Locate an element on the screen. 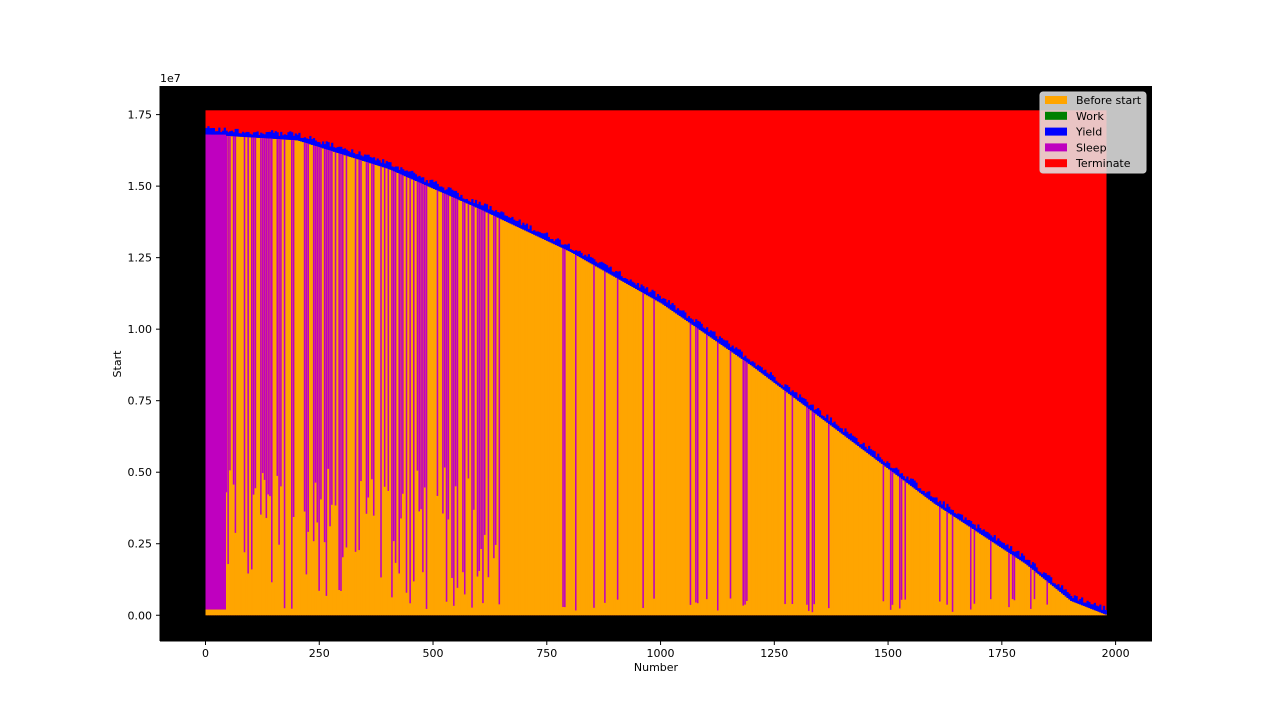  y-offset-label: 1e7 is located at coordinates (170, 78).